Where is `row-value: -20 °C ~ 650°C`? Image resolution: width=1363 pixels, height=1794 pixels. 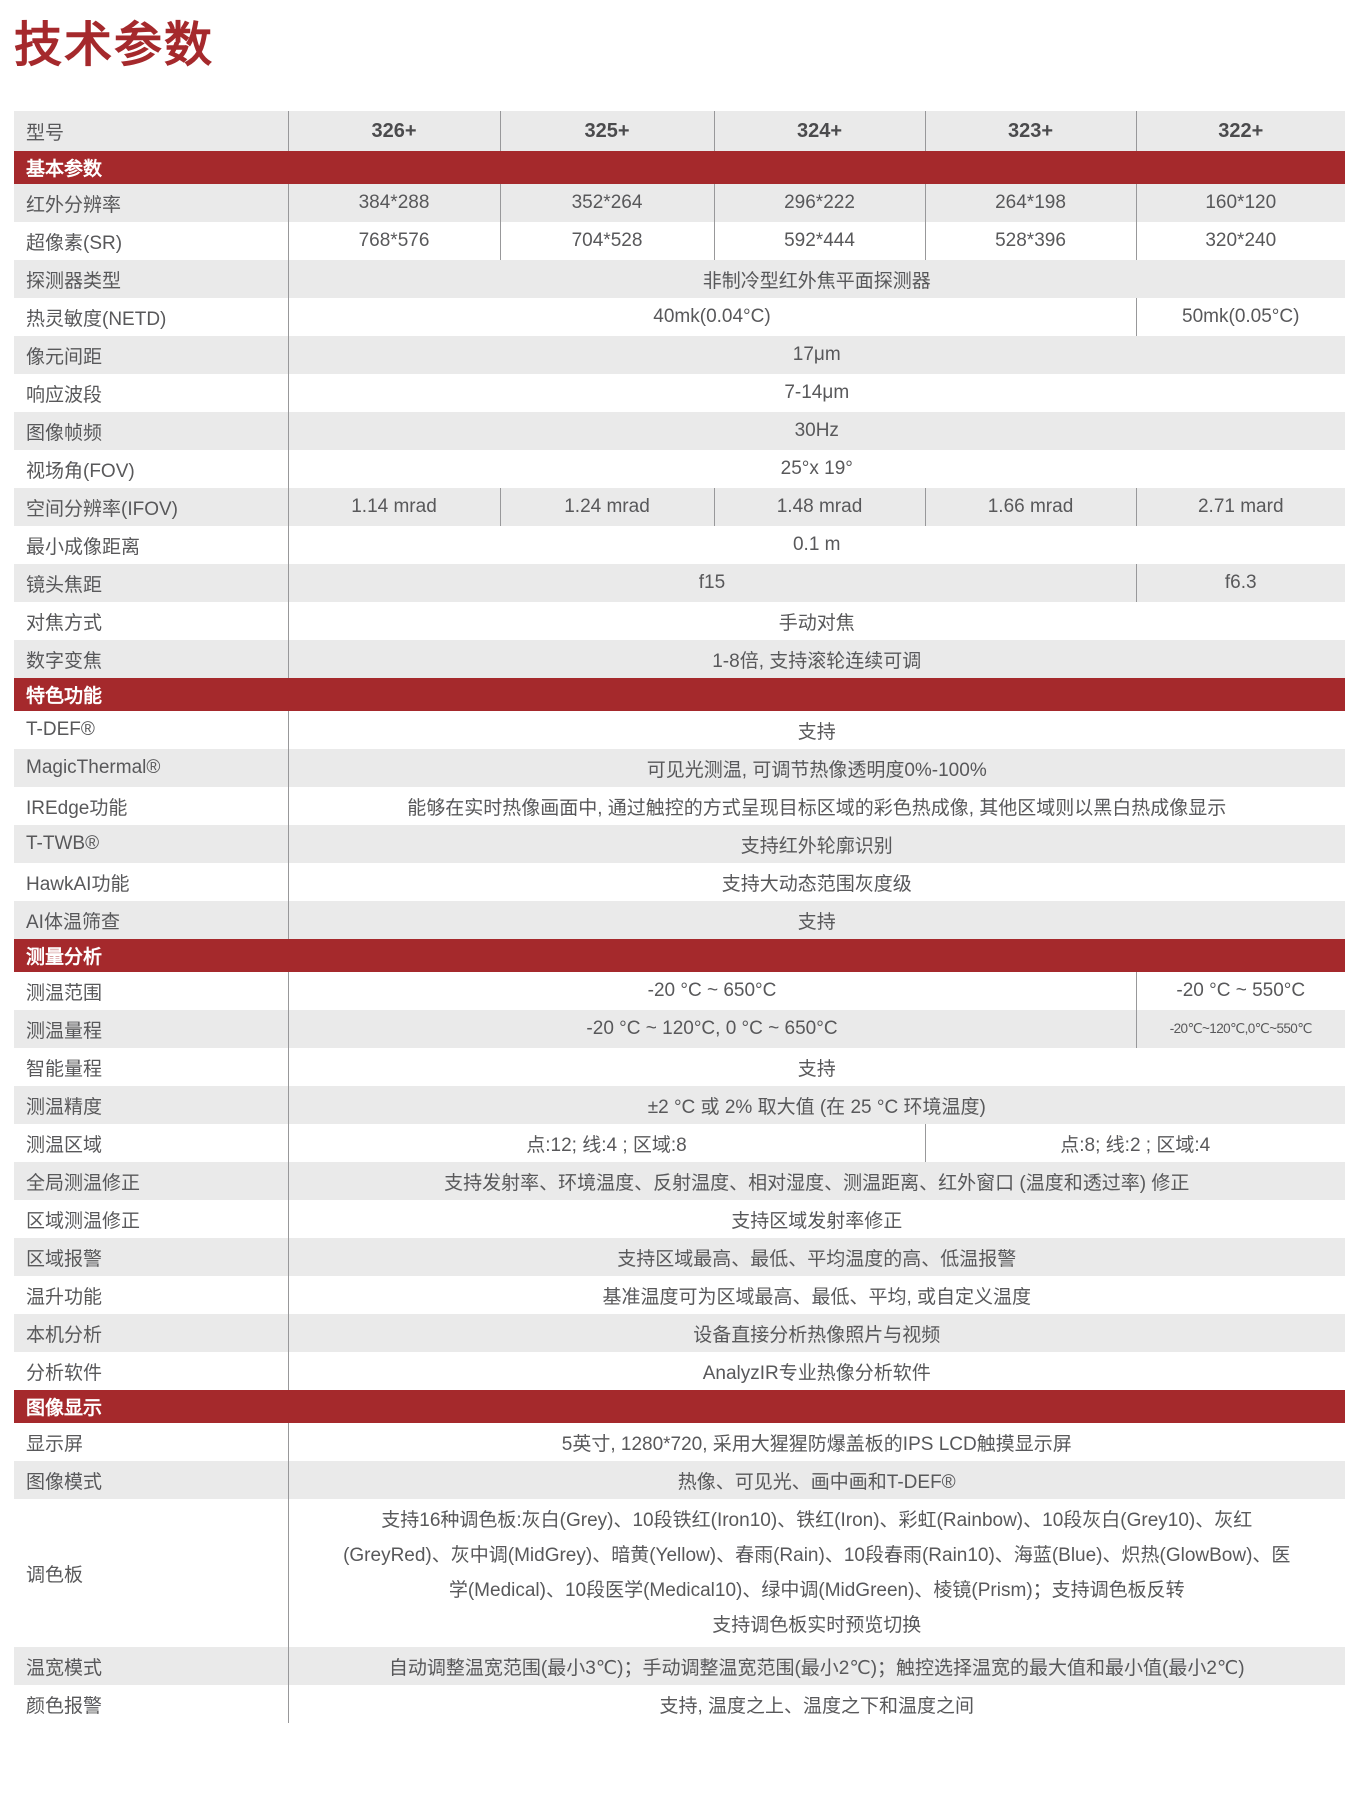 row-value: -20 °C ~ 650°C is located at coordinates (711, 991).